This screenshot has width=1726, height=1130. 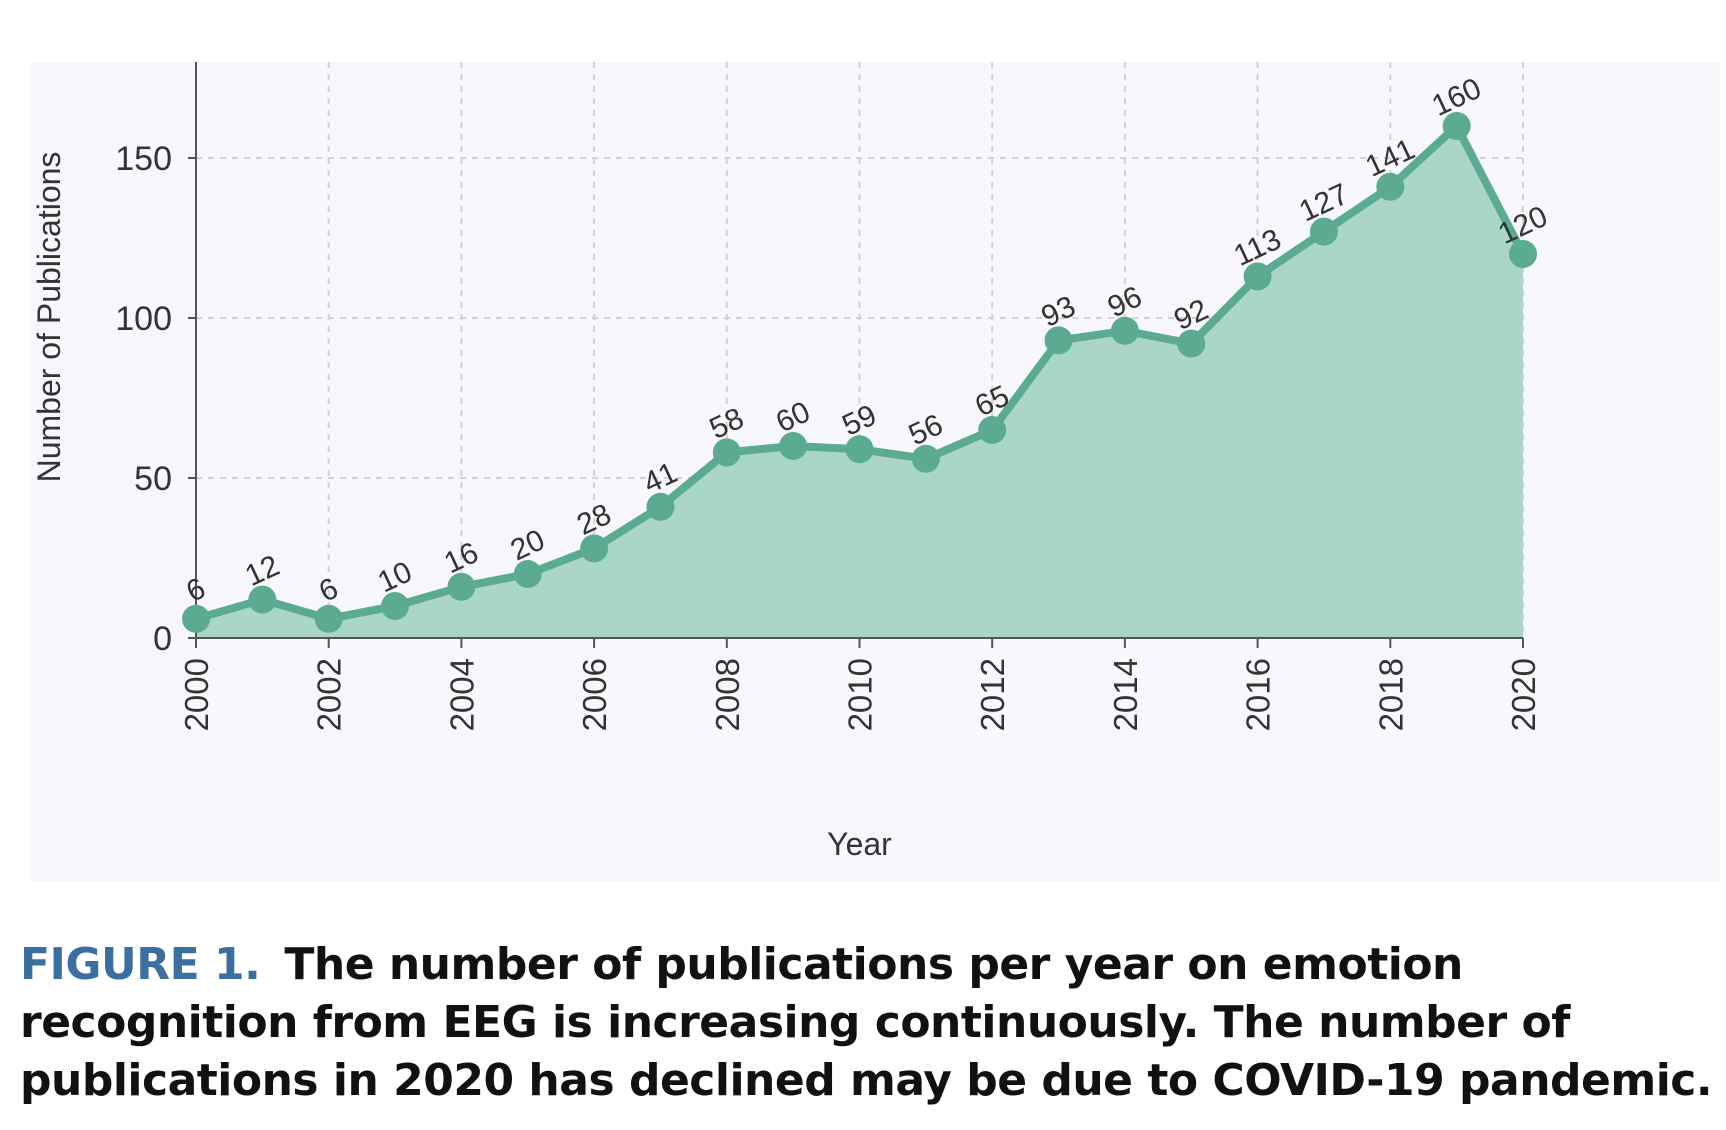 What do you see at coordinates (860, 694) in the screenshot?
I see `x-tick-label: 2010` at bounding box center [860, 694].